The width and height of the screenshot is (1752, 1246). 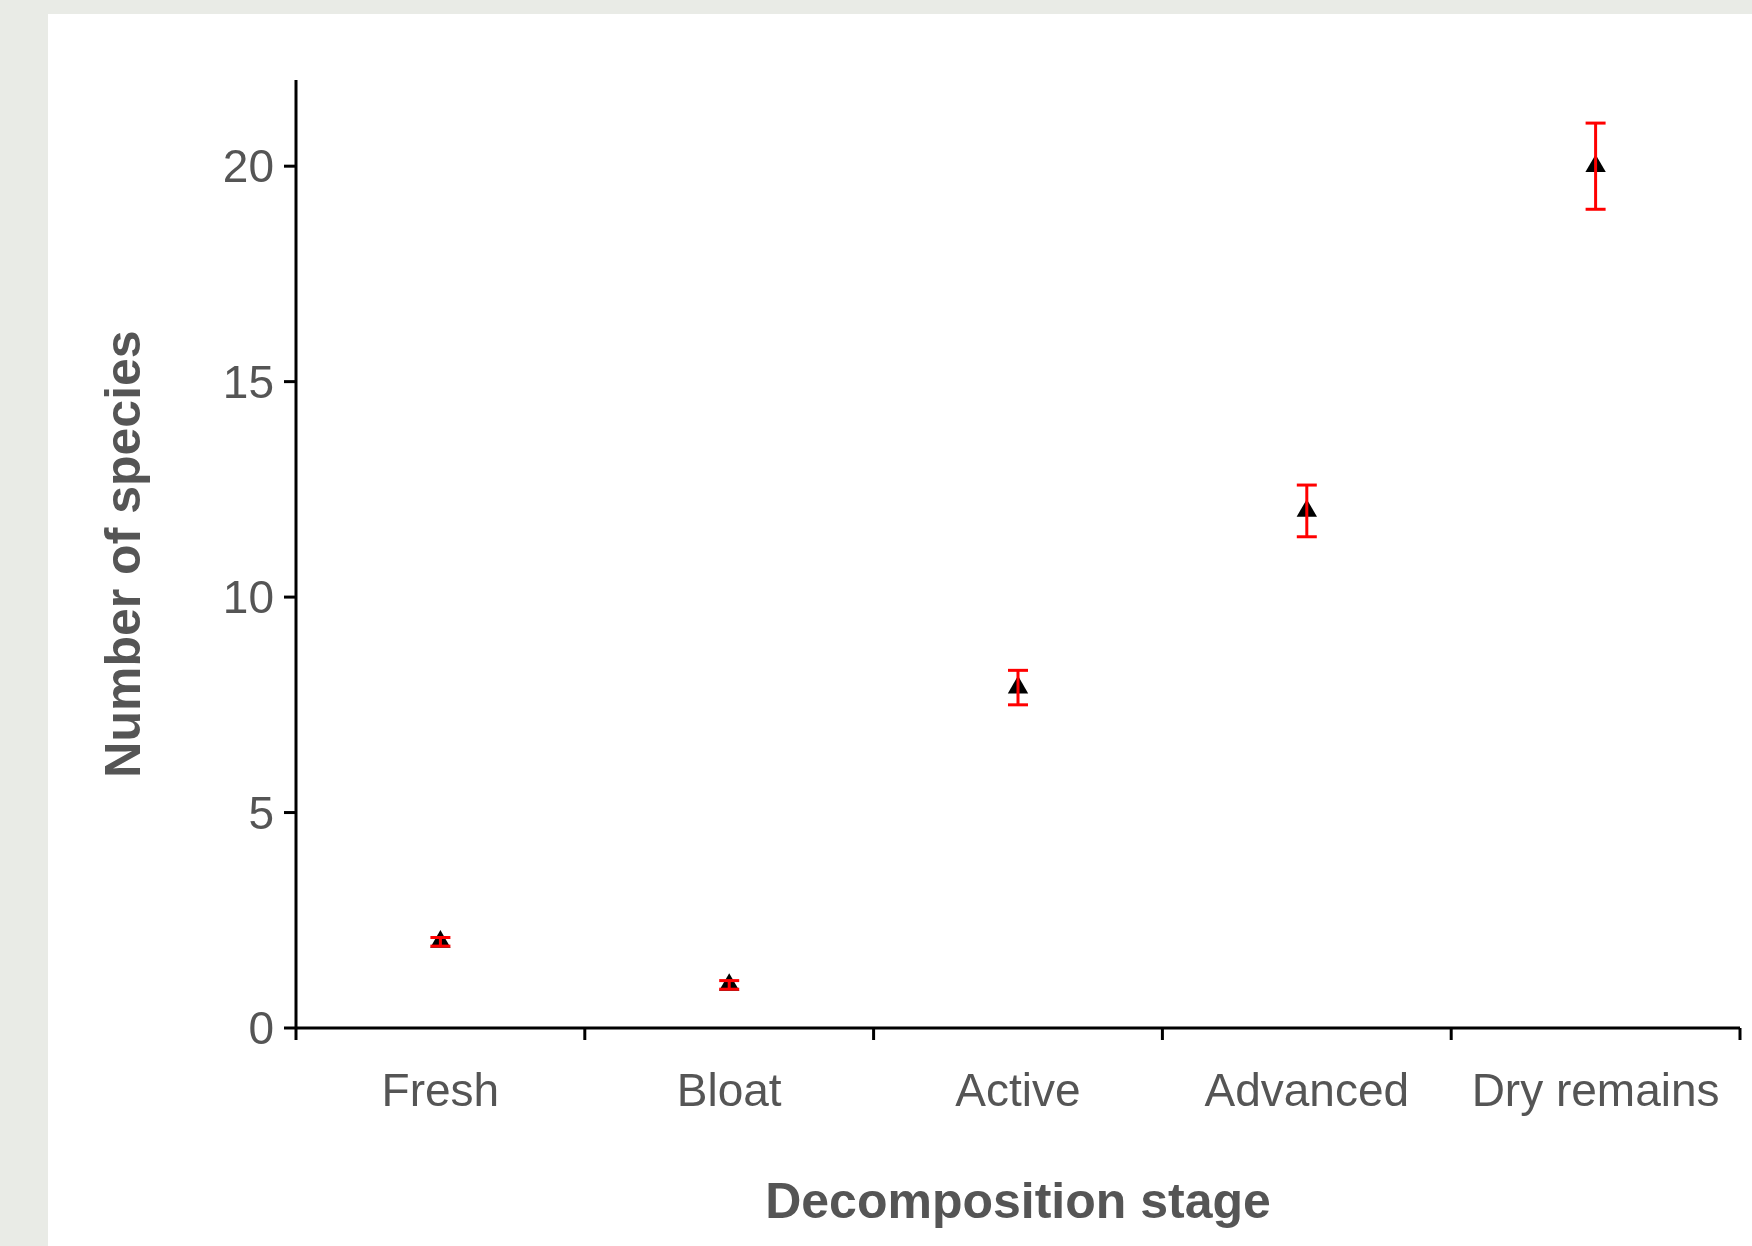 I want to click on y-tick-label: 15, so click(x=248, y=381).